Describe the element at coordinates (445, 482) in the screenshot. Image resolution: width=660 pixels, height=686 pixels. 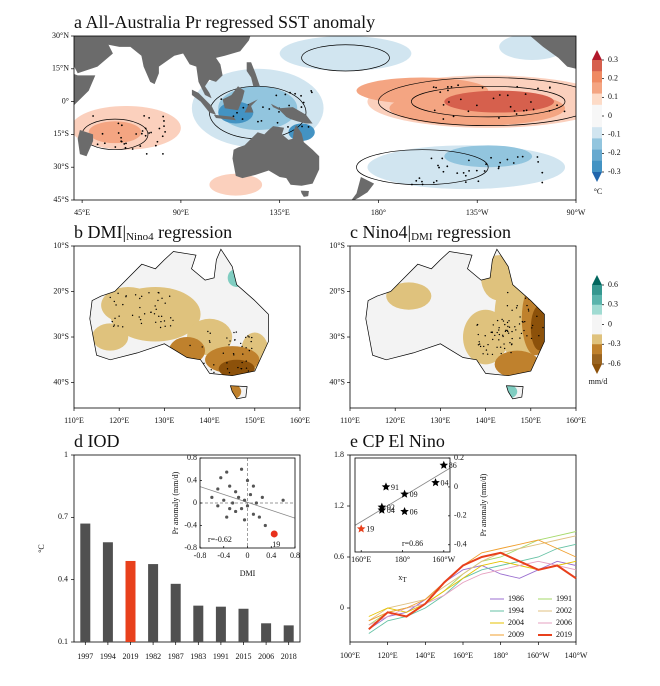
I see `point-label: 04` at that location.